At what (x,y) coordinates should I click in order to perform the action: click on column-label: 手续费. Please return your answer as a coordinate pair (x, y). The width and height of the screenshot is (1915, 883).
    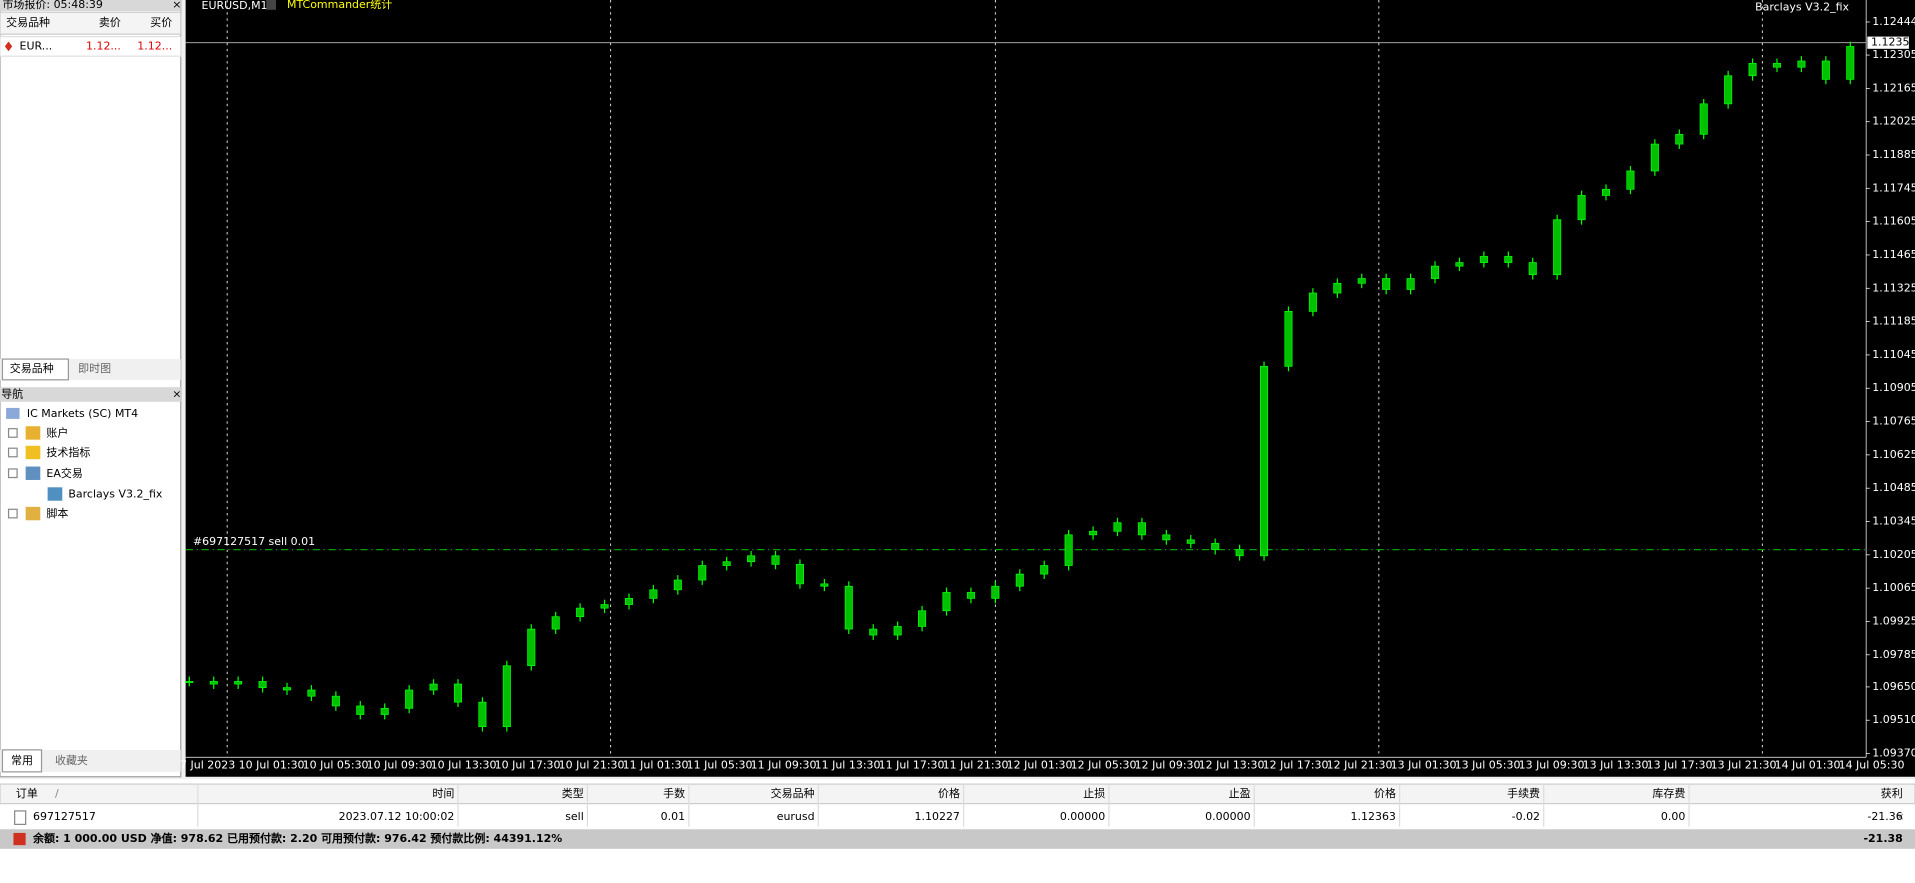
    Looking at the image, I should click on (1523, 793).